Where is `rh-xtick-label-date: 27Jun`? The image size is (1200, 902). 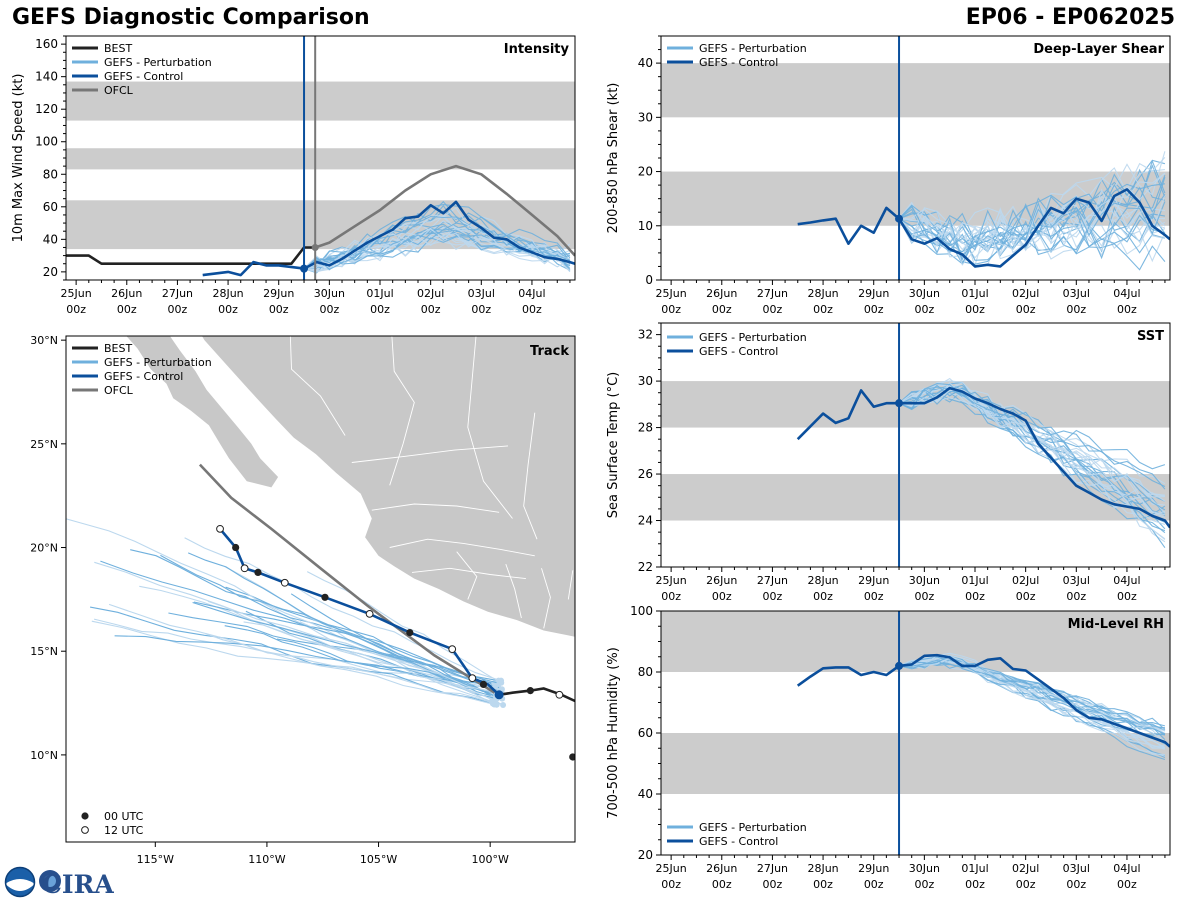
rh-xtick-label-date: 27Jun is located at coordinates (772, 868).